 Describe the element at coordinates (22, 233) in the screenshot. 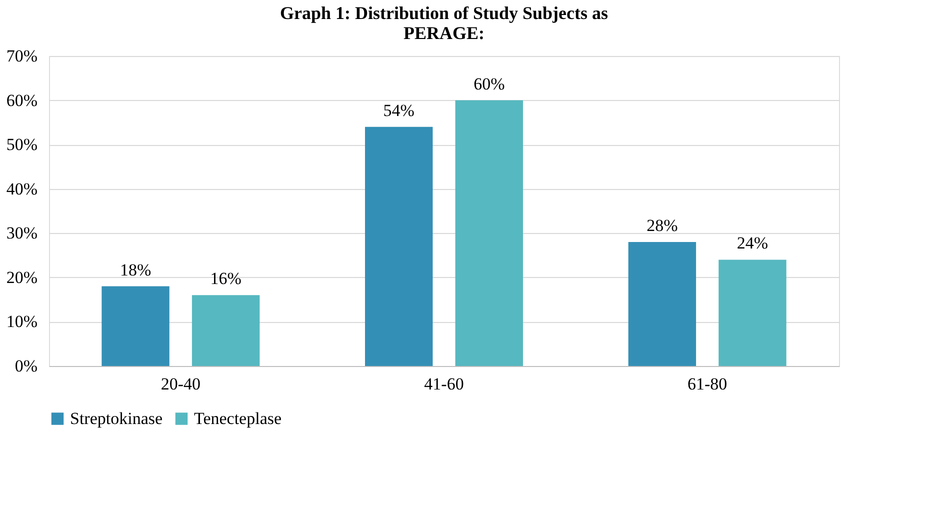

I see `y-tick-label: 30%` at that location.